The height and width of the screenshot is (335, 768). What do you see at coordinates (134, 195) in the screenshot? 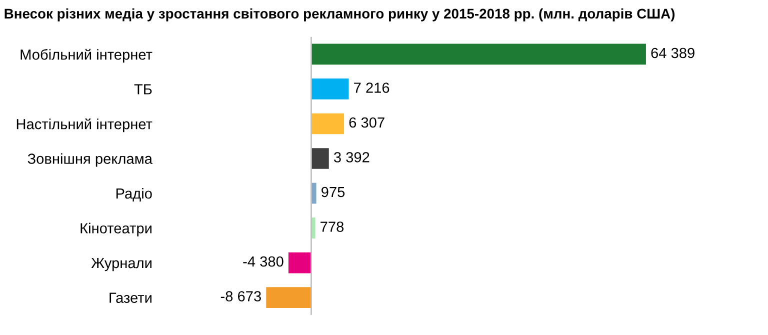
I see `y-tick-label: Радіо` at bounding box center [134, 195].